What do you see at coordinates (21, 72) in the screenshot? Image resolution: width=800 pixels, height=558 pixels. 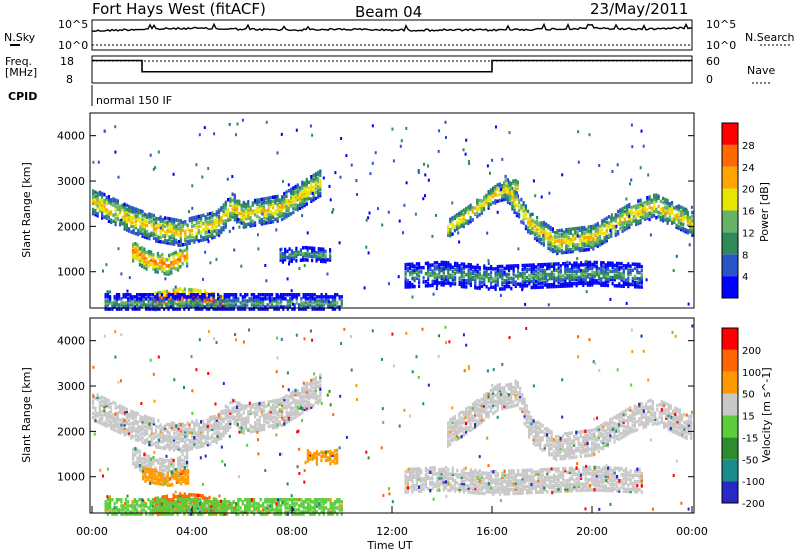 I see `freq-label-2: [MHz]` at bounding box center [21, 72].